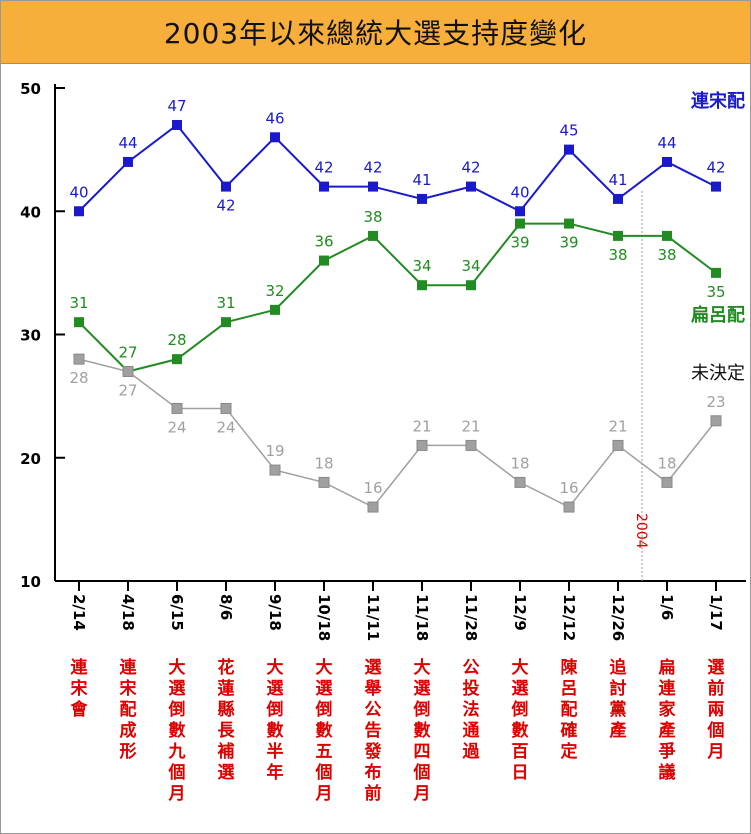 This screenshot has width=751, height=834. I want to click on data-label: 27, so click(127, 352).